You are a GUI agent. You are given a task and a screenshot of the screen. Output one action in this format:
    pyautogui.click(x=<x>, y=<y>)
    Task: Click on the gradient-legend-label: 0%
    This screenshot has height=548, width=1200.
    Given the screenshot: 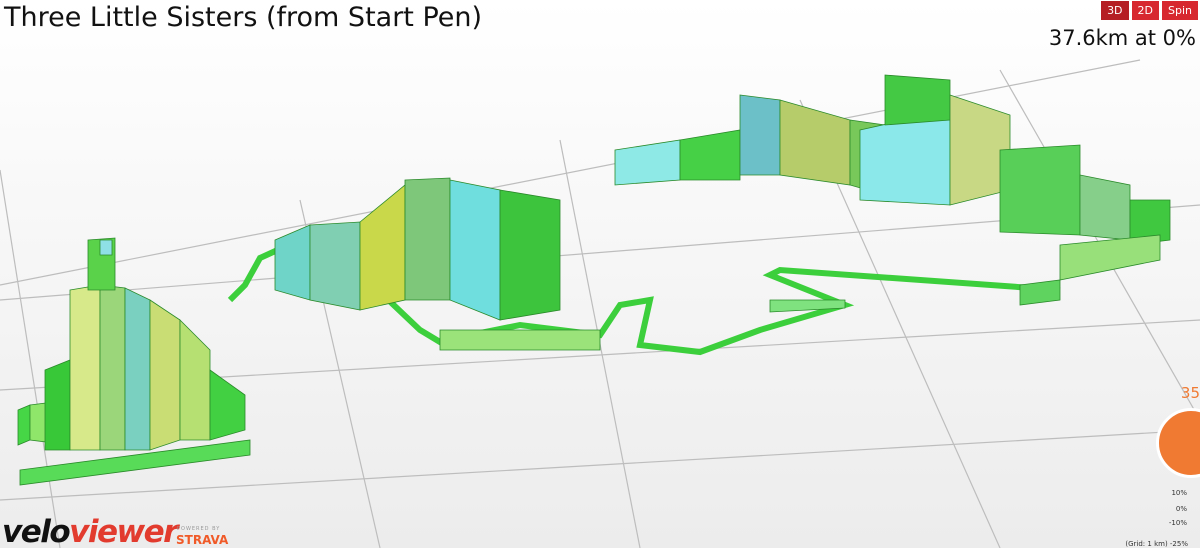 What is the action you would take?
    pyautogui.click(x=1181, y=509)
    